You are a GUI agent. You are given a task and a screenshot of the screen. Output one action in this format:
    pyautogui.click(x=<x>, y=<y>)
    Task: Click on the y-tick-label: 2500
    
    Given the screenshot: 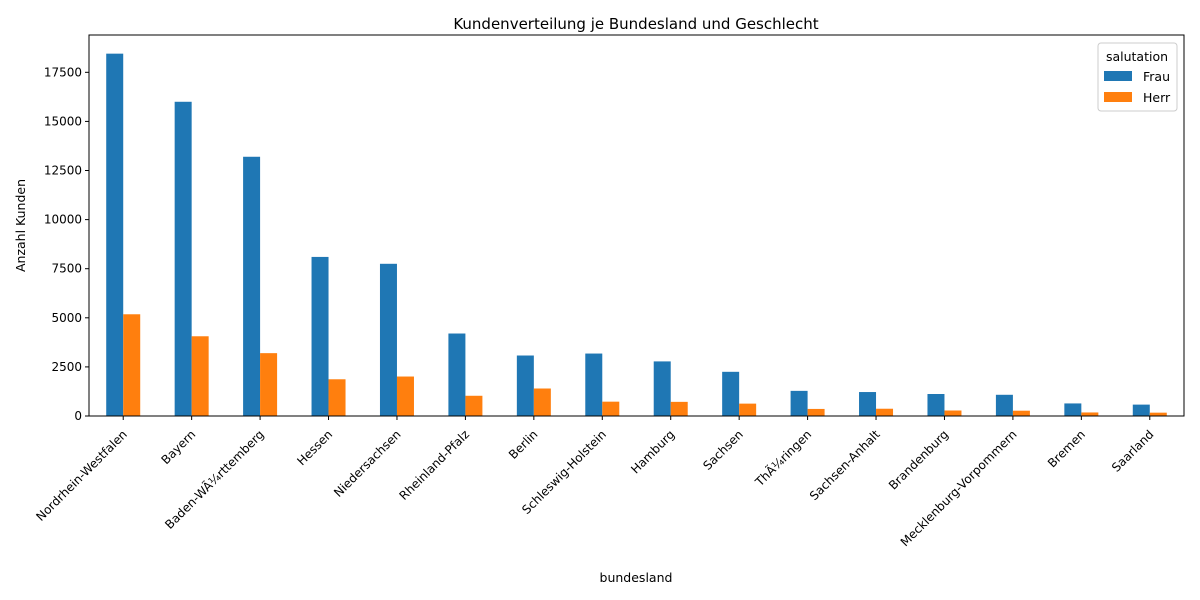 What is the action you would take?
    pyautogui.click(x=66, y=367)
    